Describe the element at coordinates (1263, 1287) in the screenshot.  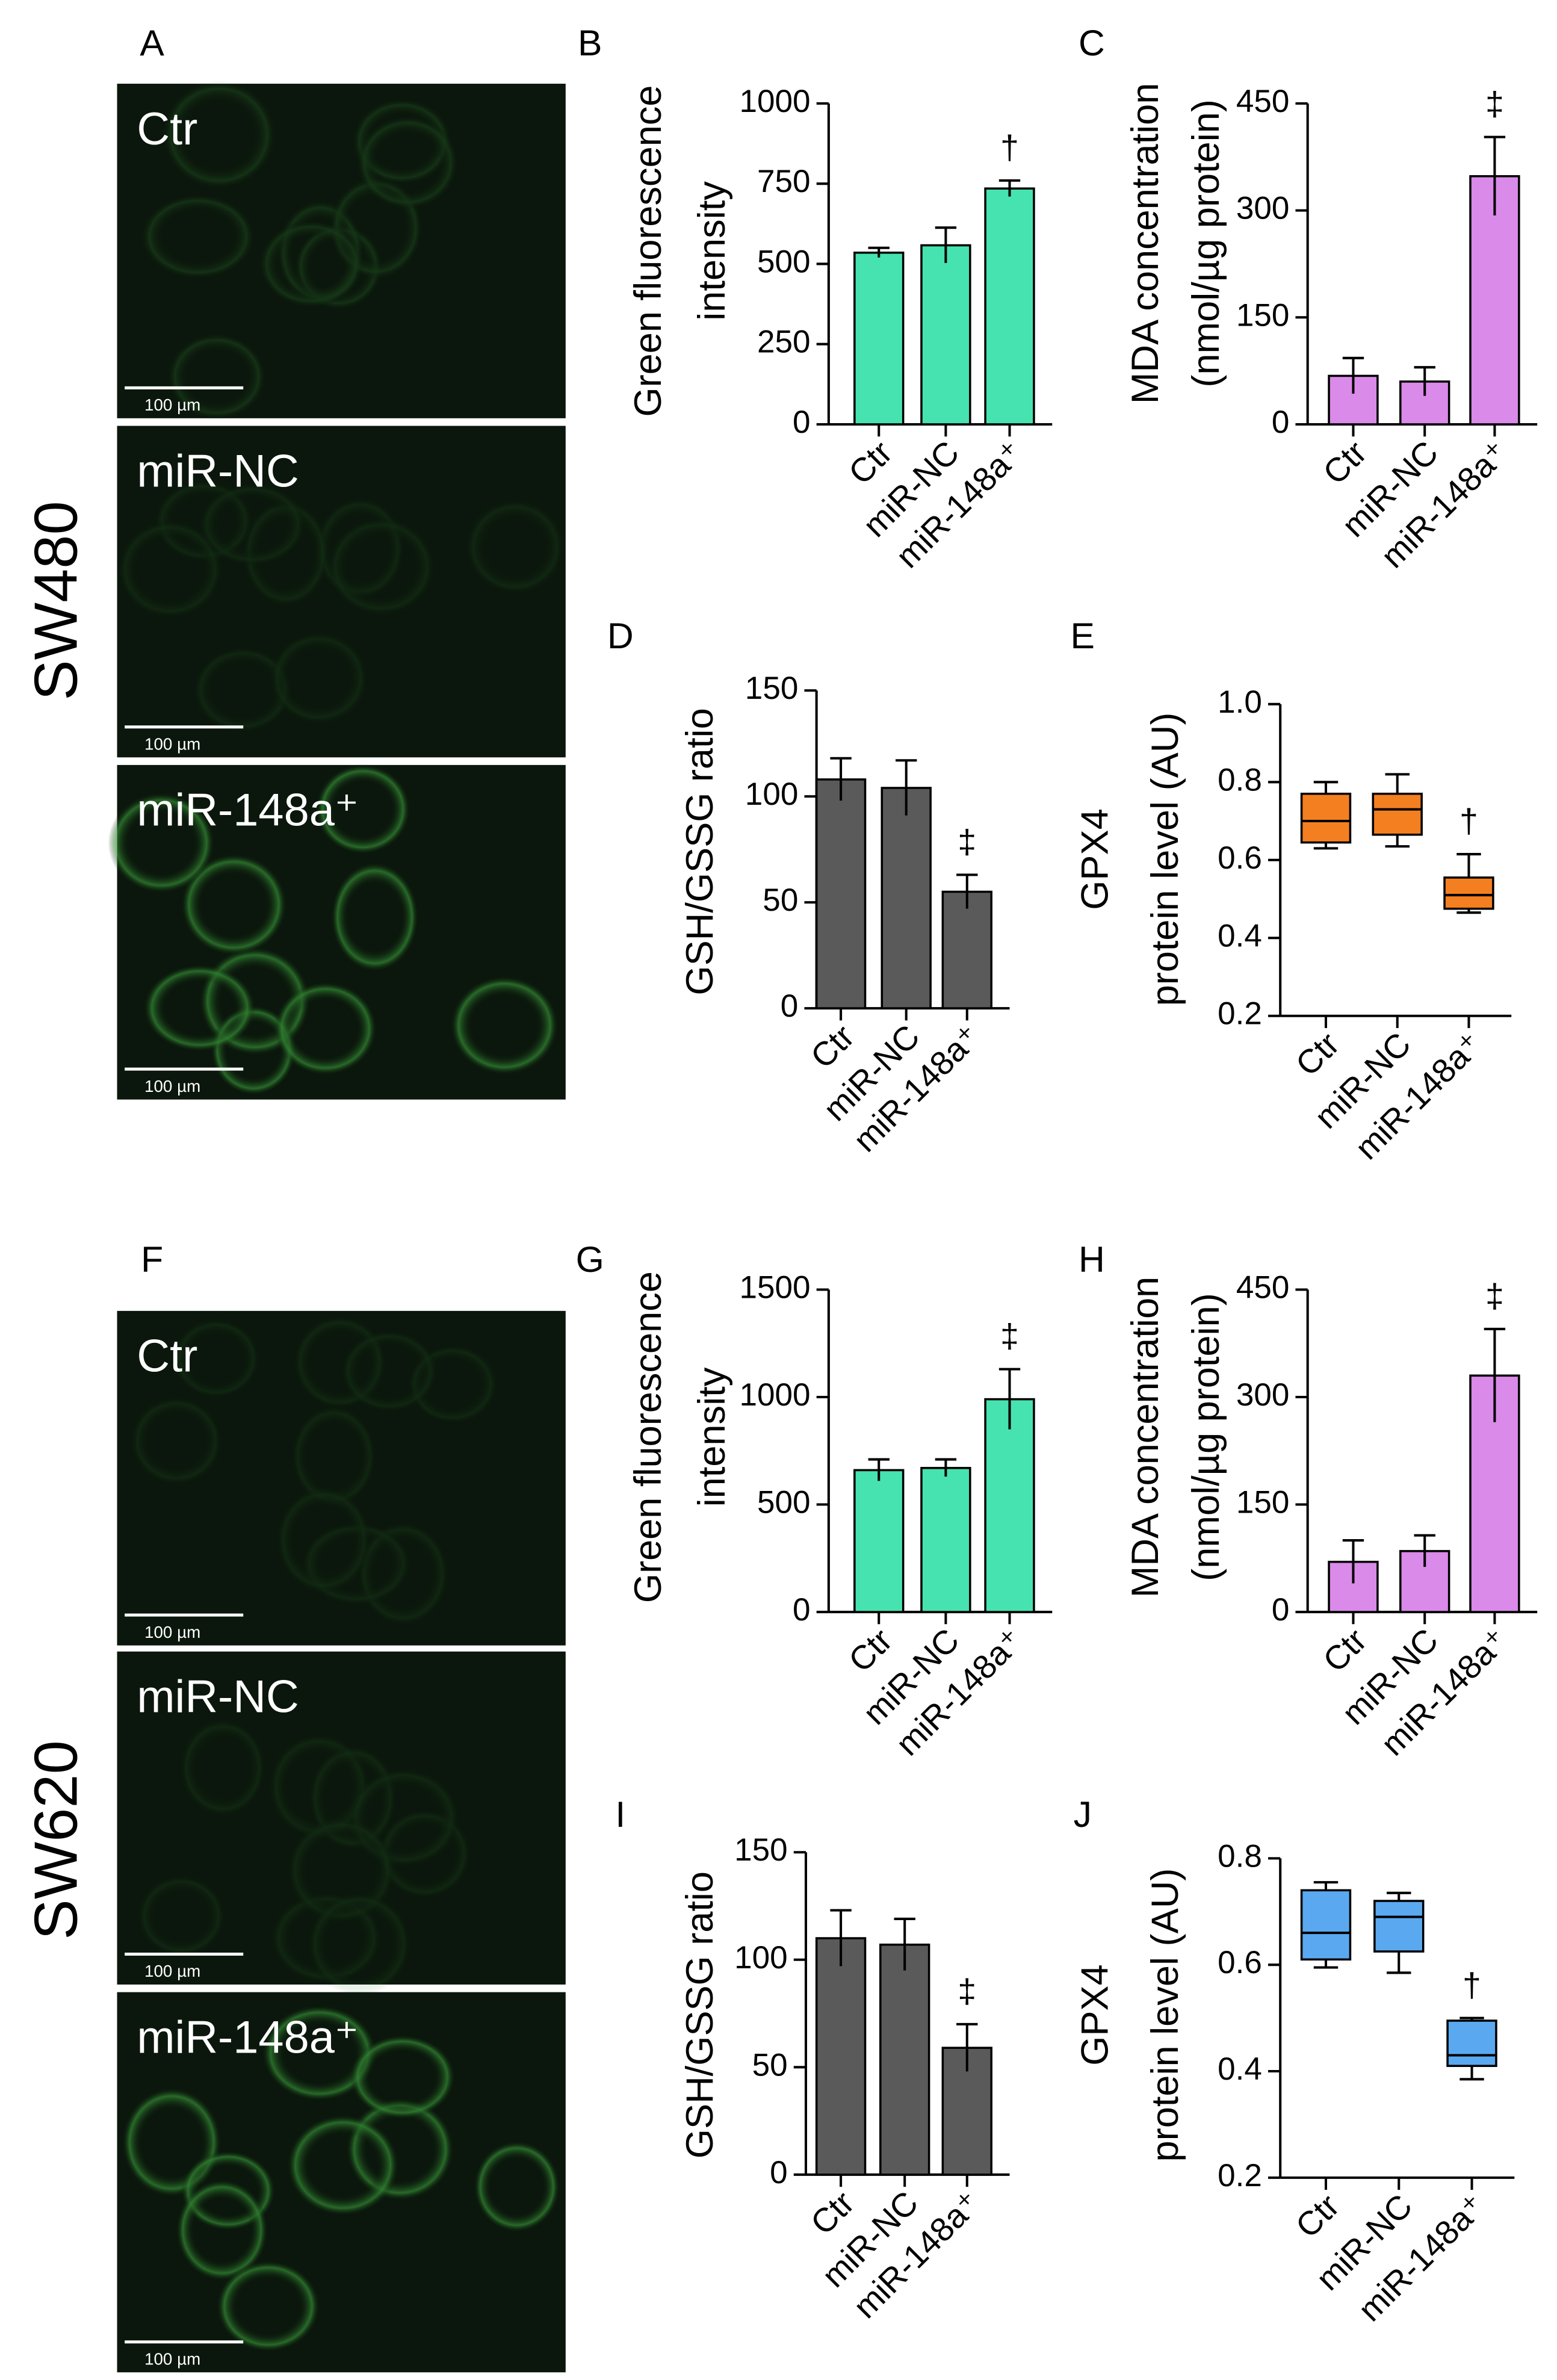
I see `y-tick-label: 450` at that location.